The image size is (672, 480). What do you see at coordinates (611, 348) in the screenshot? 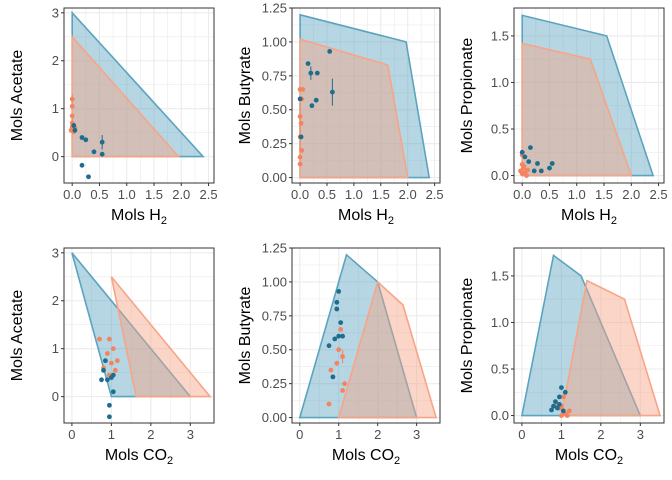
I see `region-orange` at bounding box center [611, 348].